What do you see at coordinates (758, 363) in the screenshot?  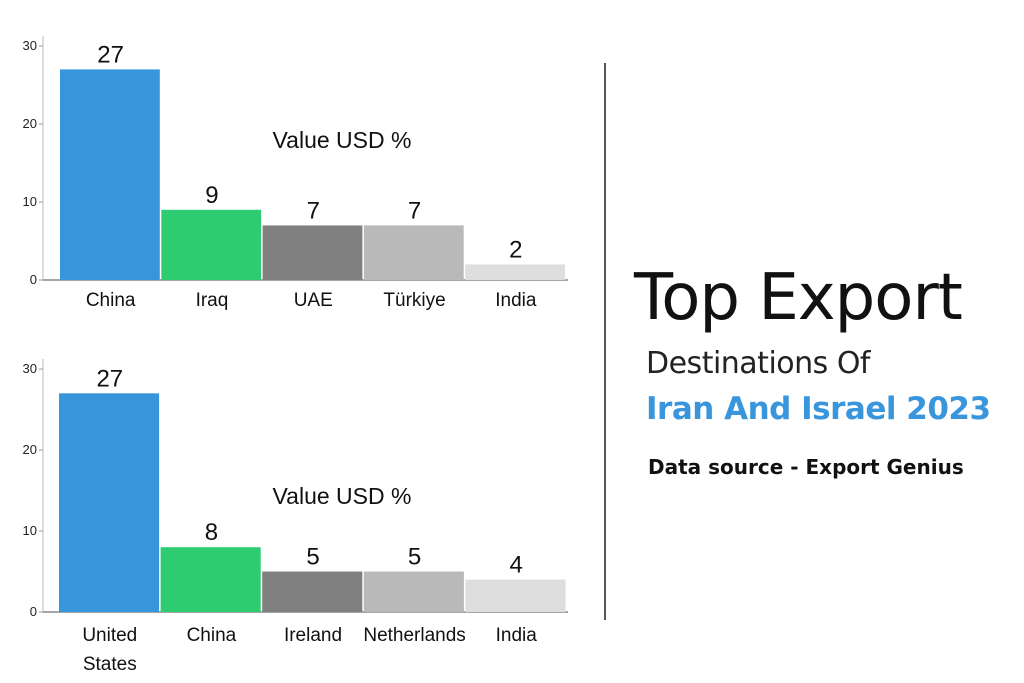 I see `panel-subtitle: Destinations Of` at bounding box center [758, 363].